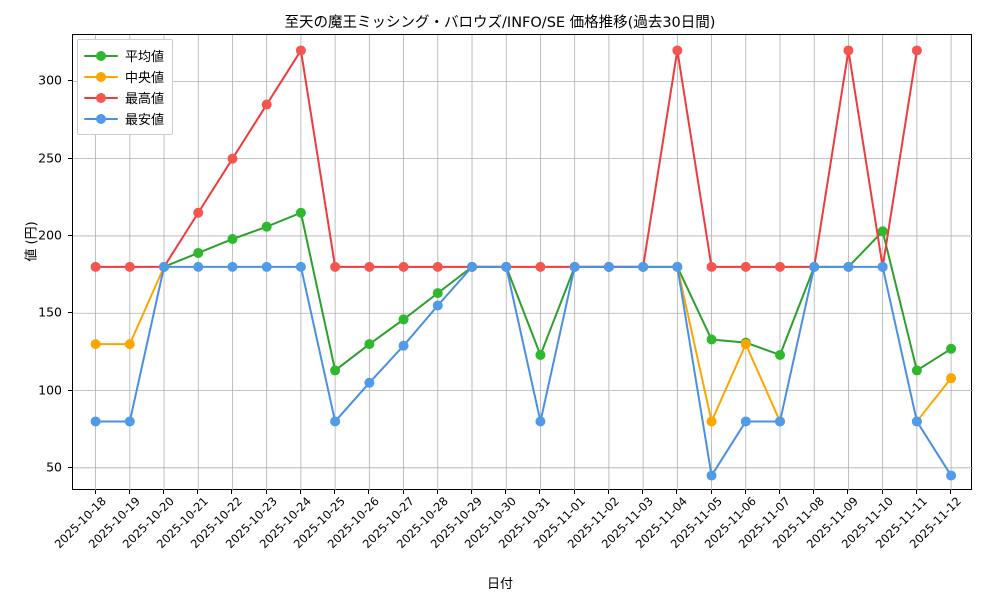 Image resolution: width=1000 pixels, height=600 pixels. What do you see at coordinates (124, 76) in the screenshot?
I see `legend-item-1: 中央値` at bounding box center [124, 76].